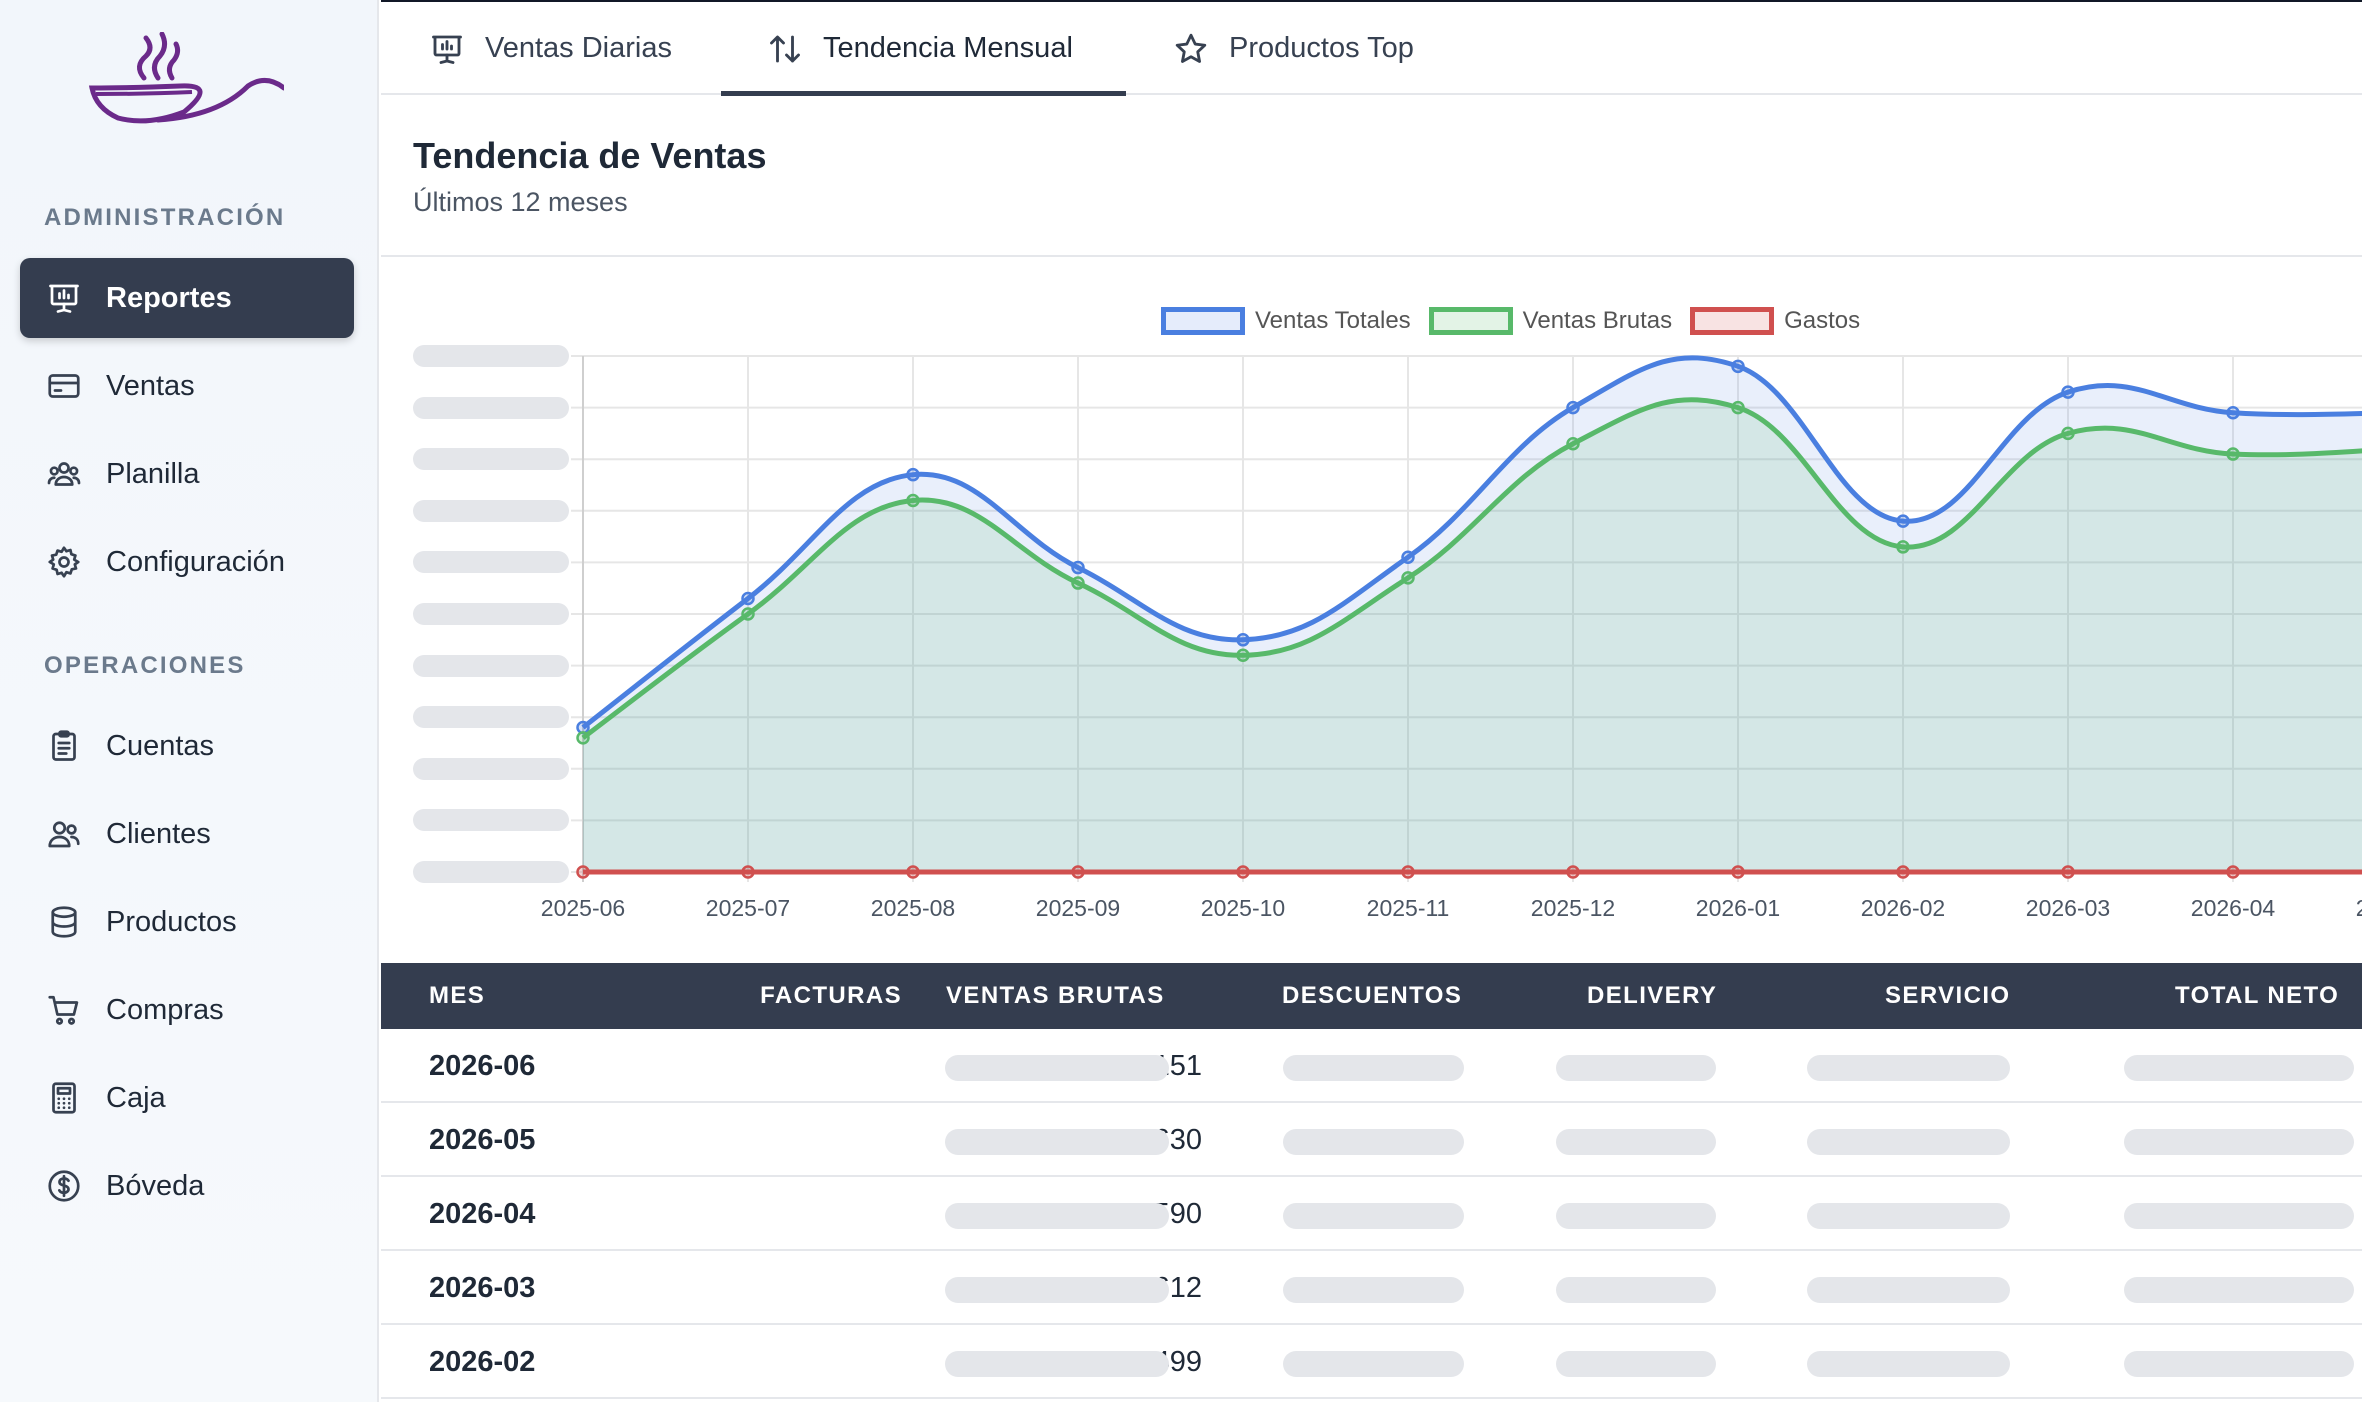 The image size is (2362, 1402). What do you see at coordinates (948, 48) in the screenshot?
I see `tab-label: Tendencia Mensual` at bounding box center [948, 48].